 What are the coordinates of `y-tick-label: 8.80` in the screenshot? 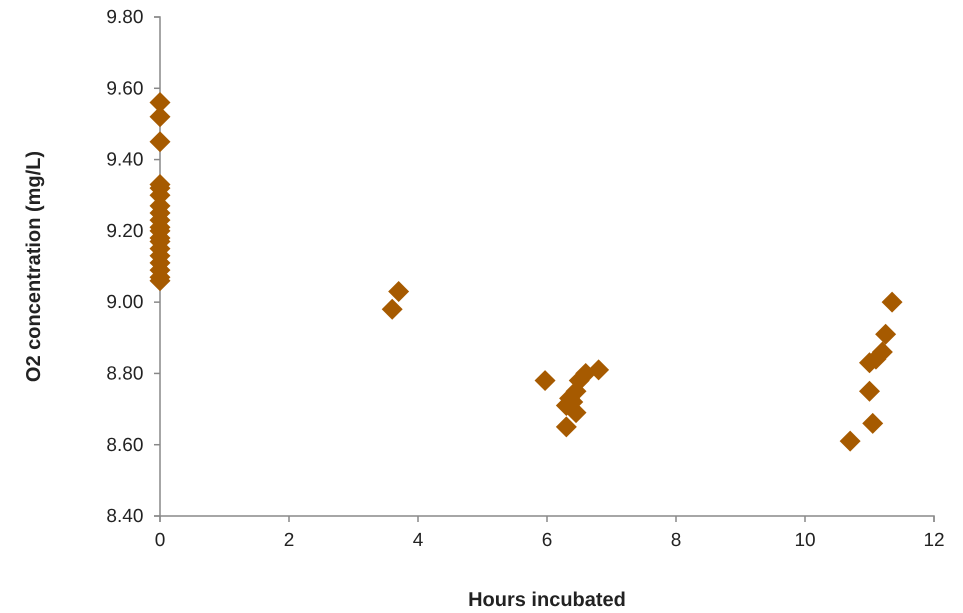 It's located at (125, 374).